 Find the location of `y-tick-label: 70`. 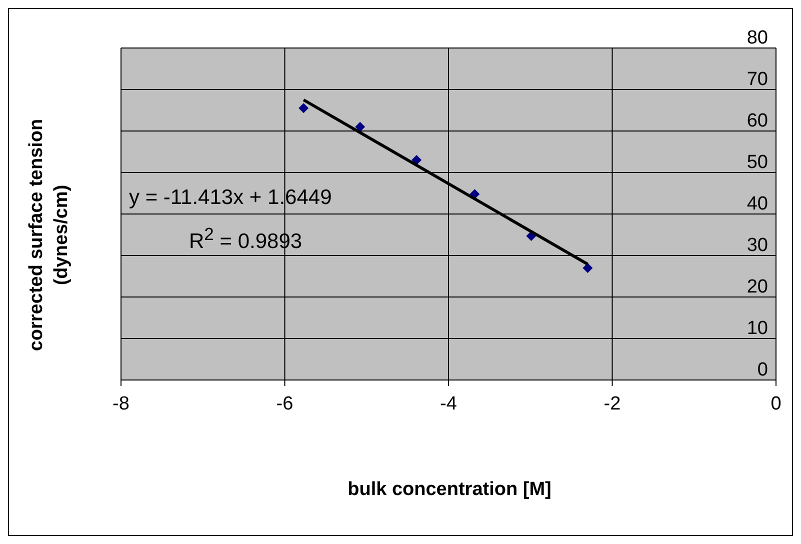

y-tick-label: 70 is located at coordinates (757, 79).